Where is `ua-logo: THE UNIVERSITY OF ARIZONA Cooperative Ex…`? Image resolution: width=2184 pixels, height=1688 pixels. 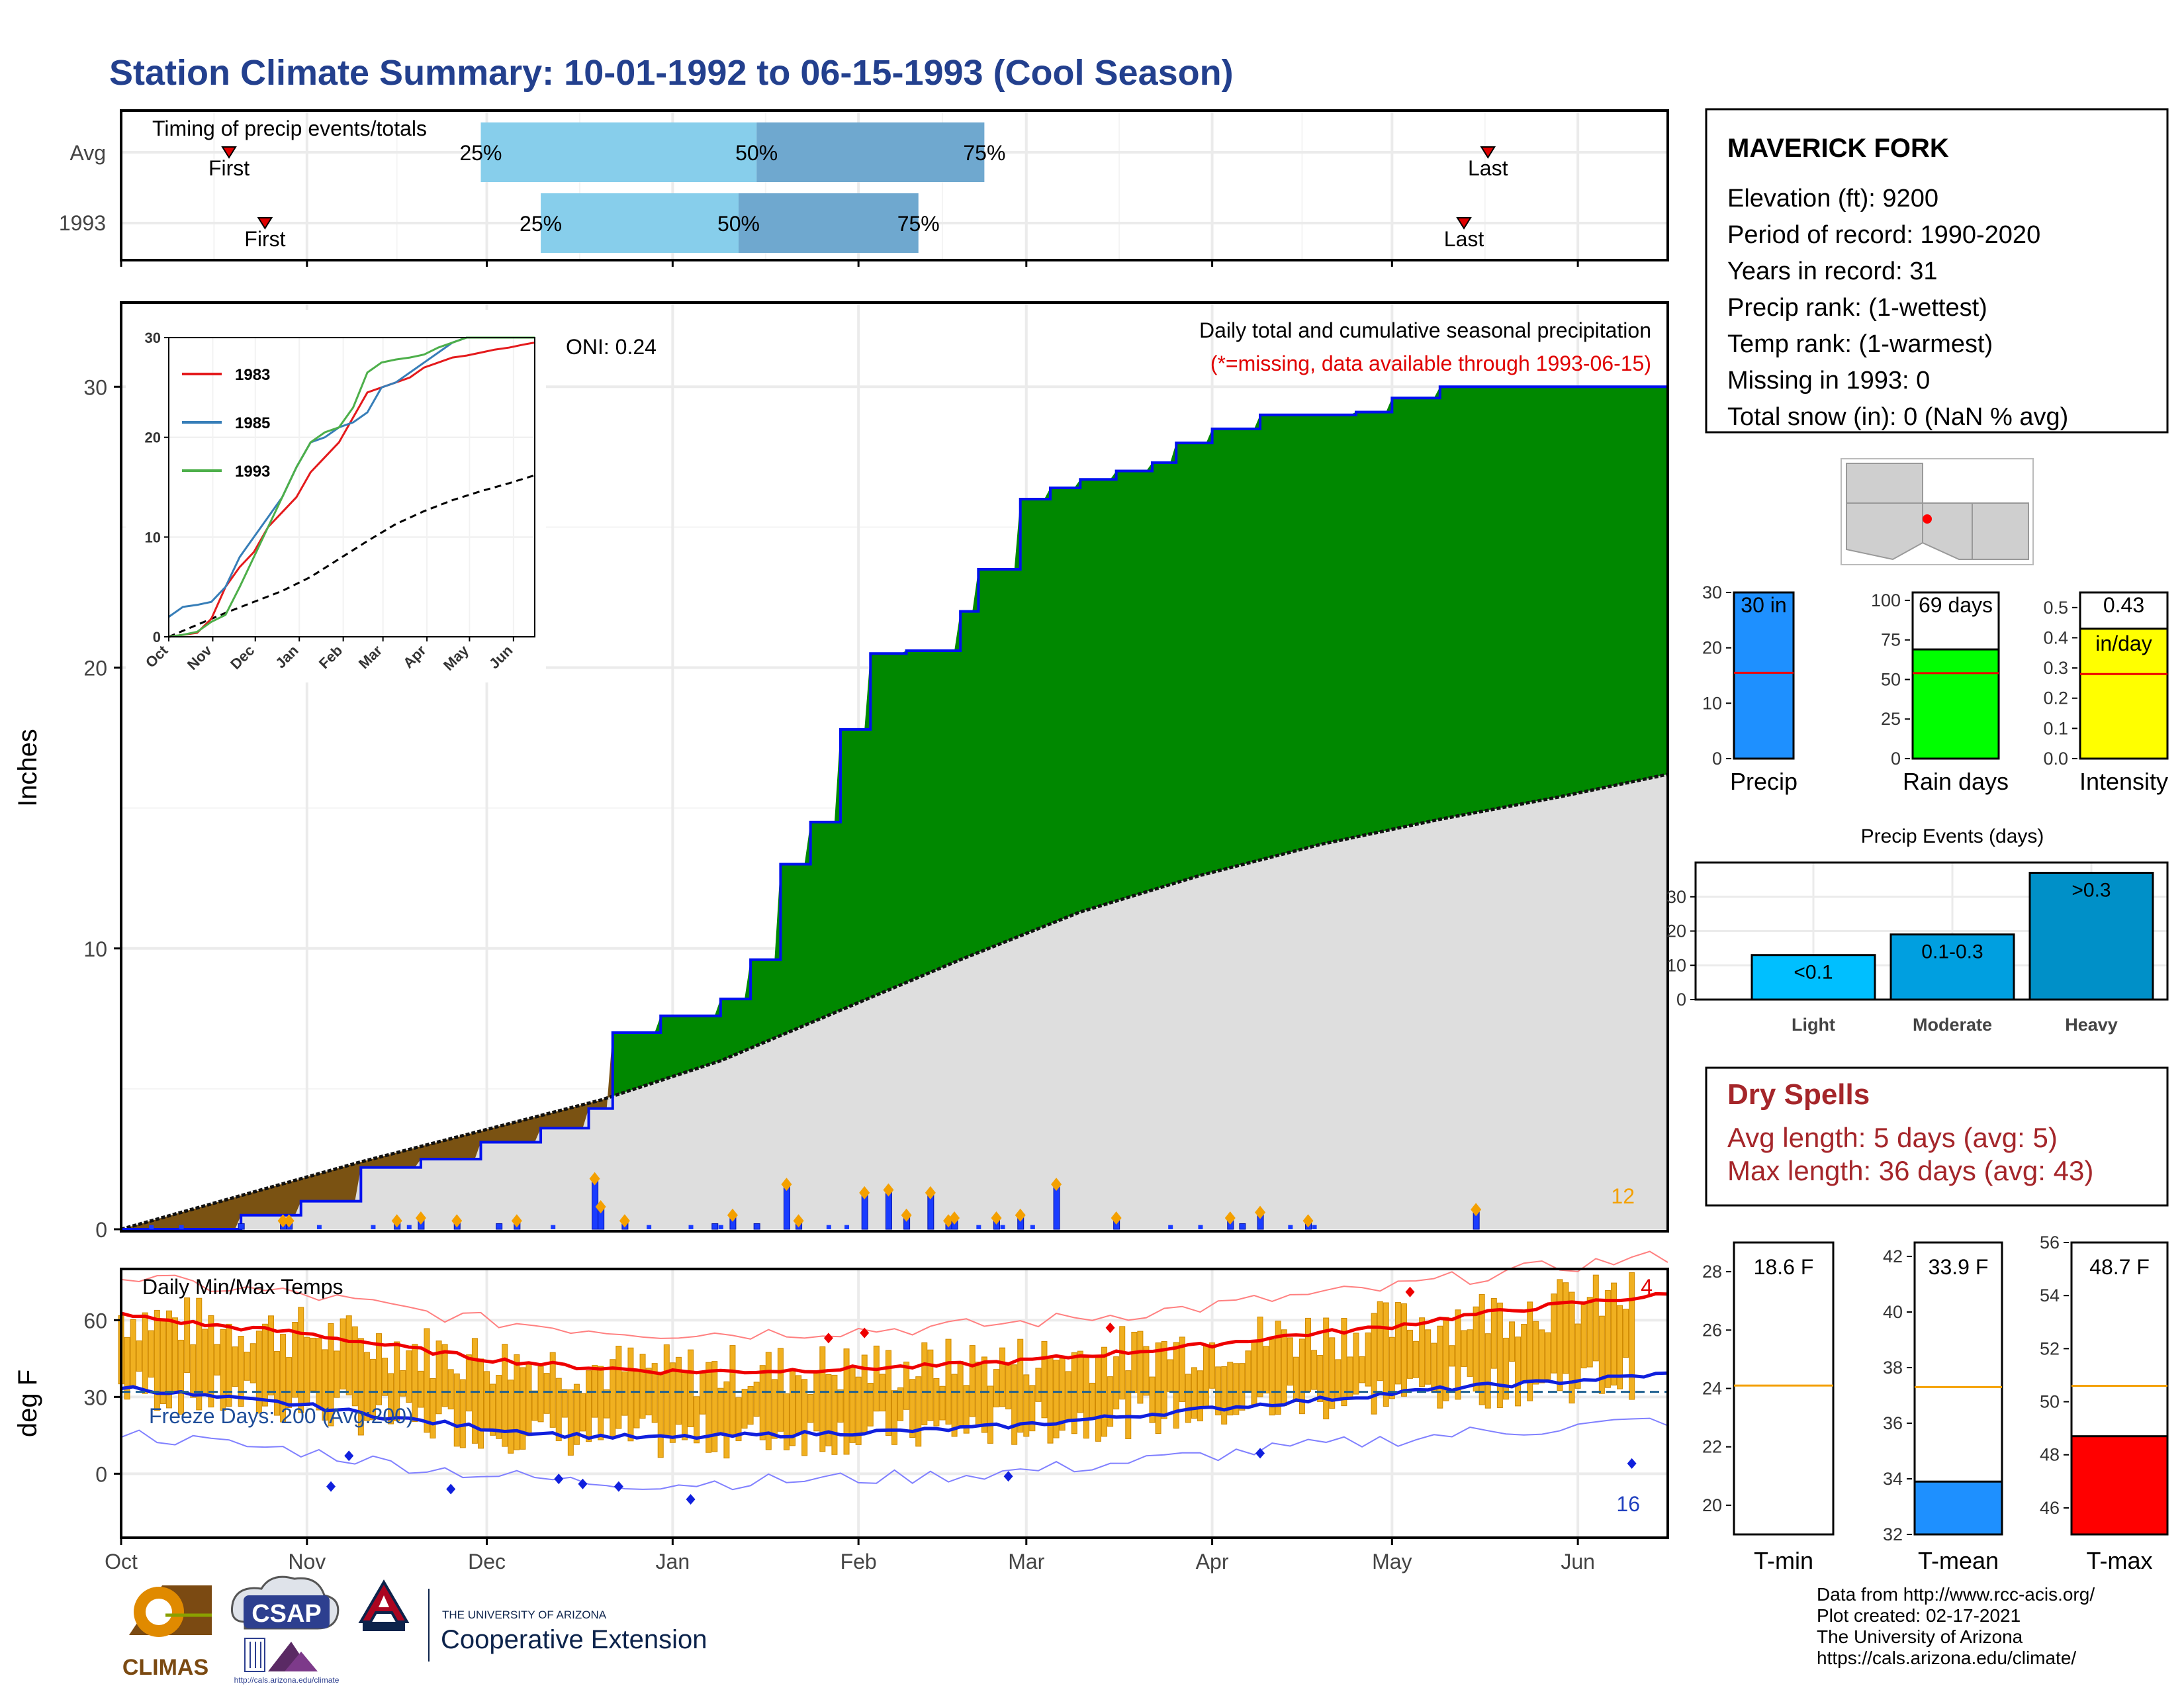
ua-logo: THE UNIVERSITY OF ARIZONA Cooperative Ex… is located at coordinates (532, 1620).